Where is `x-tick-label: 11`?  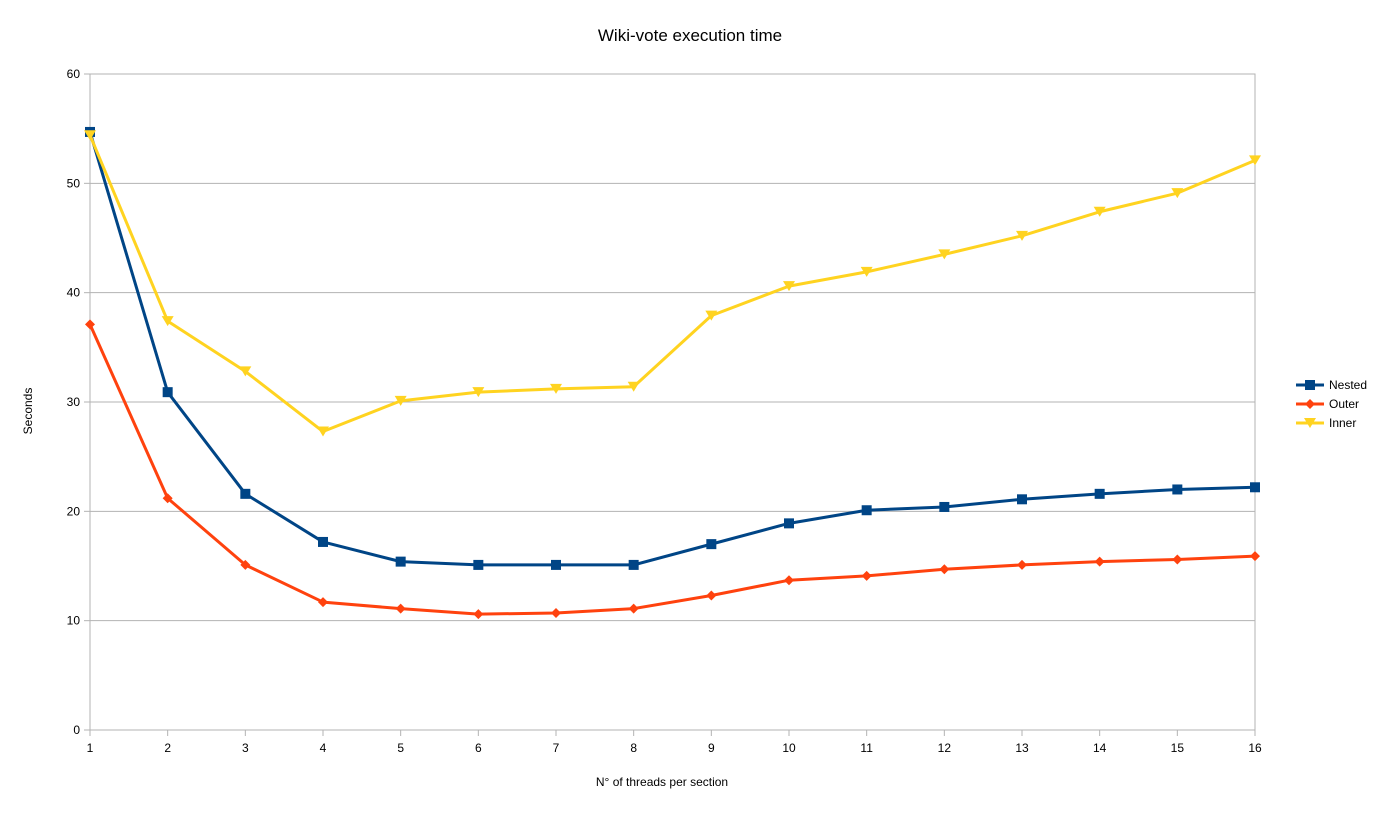 x-tick-label: 11 is located at coordinates (866, 748).